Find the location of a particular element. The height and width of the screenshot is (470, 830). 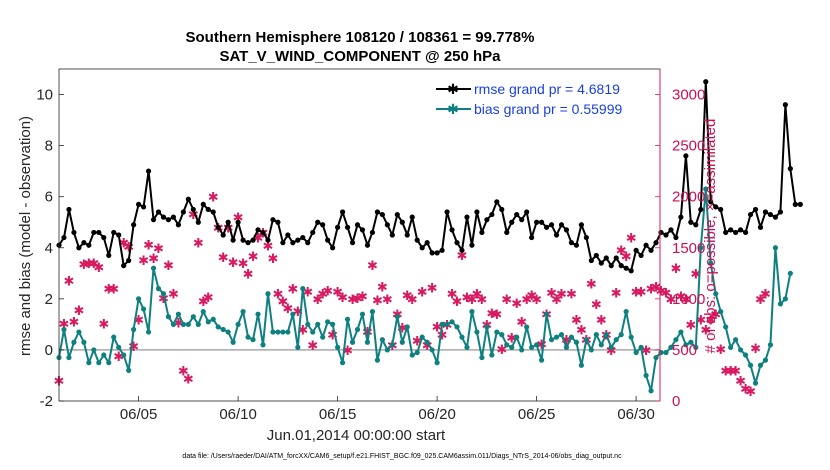

y2-tick-label: 3000 is located at coordinates (688, 95).